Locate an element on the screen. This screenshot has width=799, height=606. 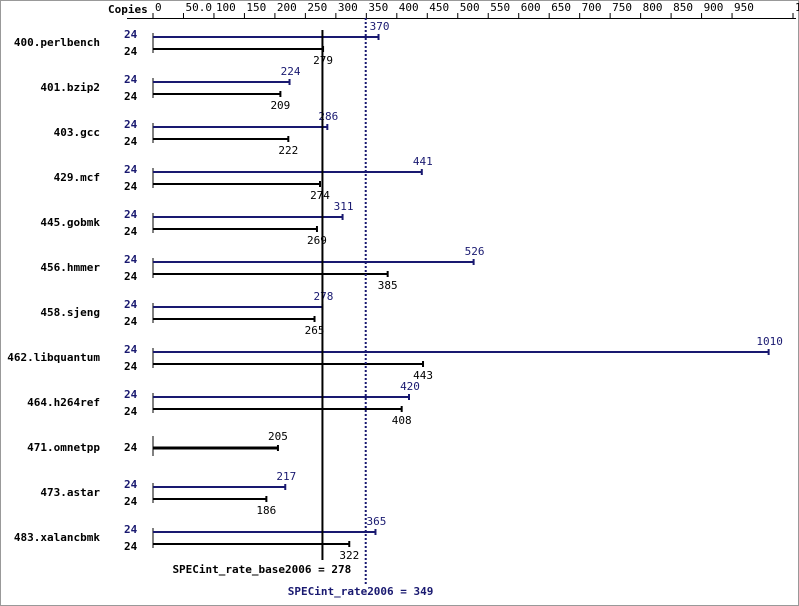
x-tick-label: 900 is located at coordinates (714, 7).